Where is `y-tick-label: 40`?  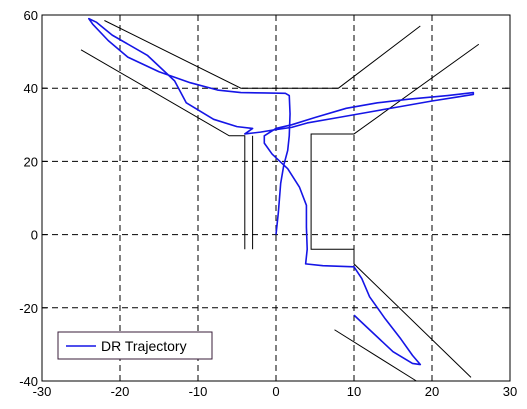 y-tick-label: 40 is located at coordinates (31, 88).